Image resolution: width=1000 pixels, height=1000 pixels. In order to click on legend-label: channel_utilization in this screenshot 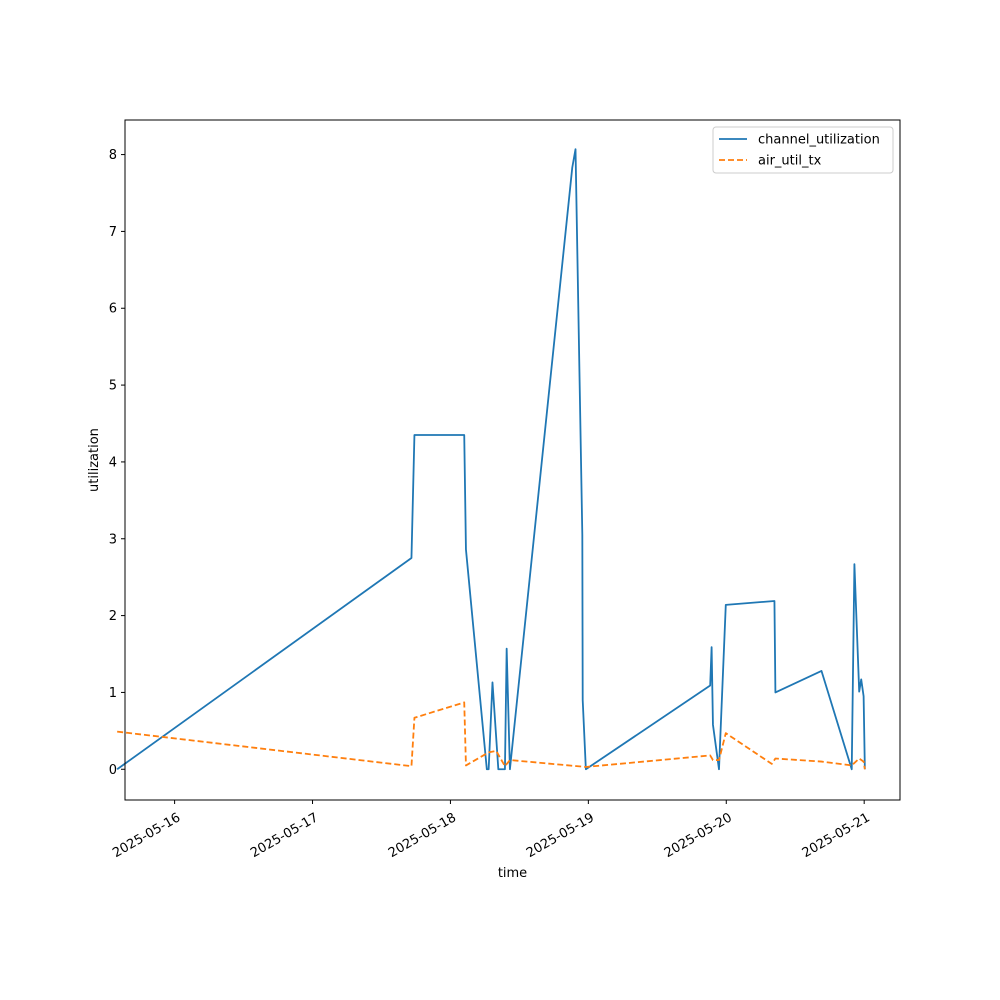, I will do `click(819, 140)`.